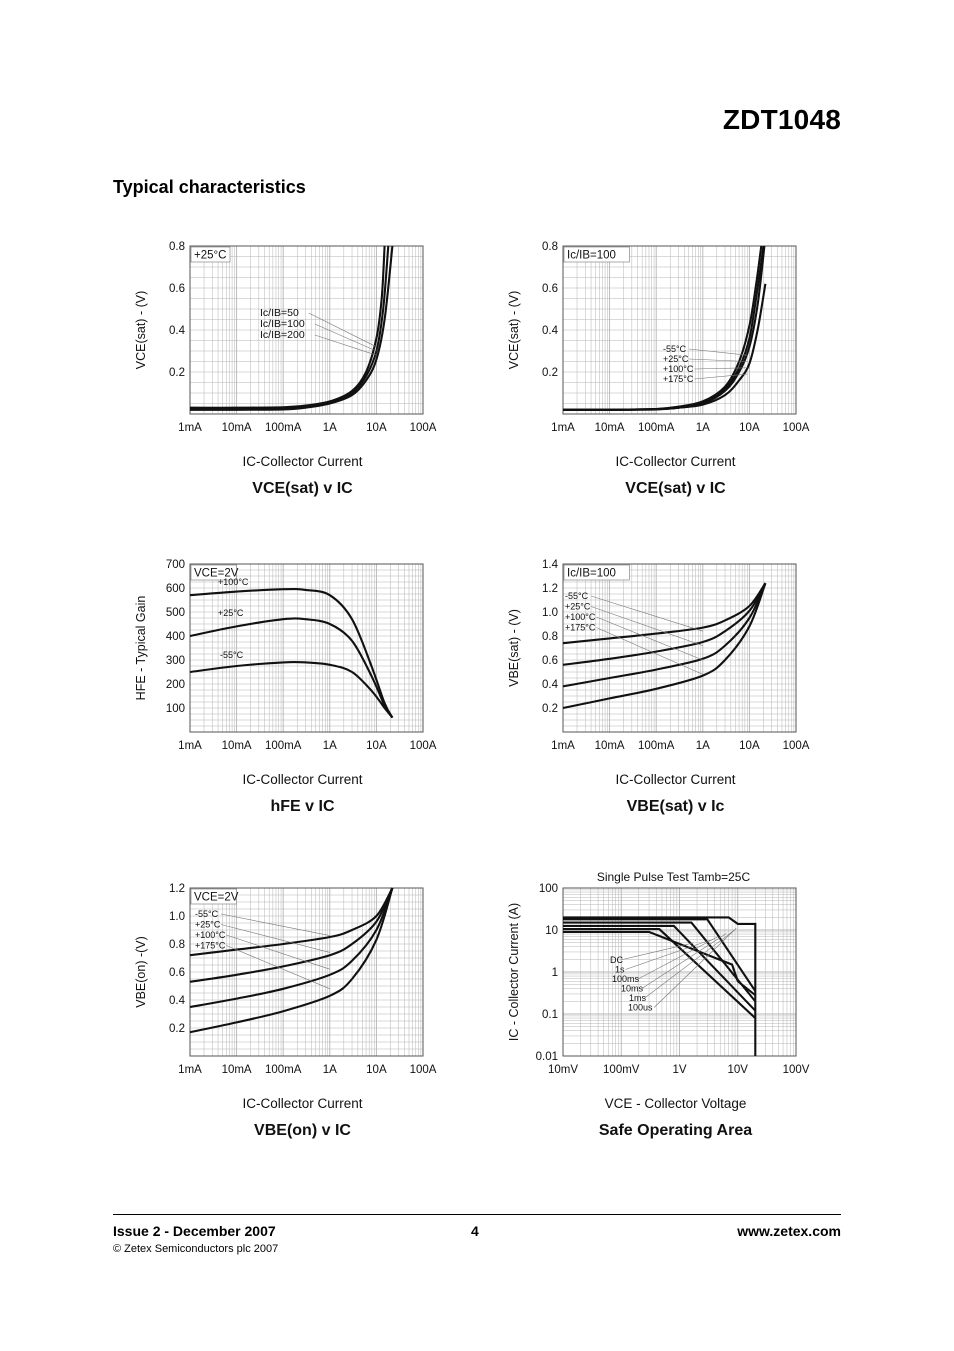 The height and width of the screenshot is (1351, 954). What do you see at coordinates (550, 613) in the screenshot?
I see `y-tick-label: 1.0` at bounding box center [550, 613].